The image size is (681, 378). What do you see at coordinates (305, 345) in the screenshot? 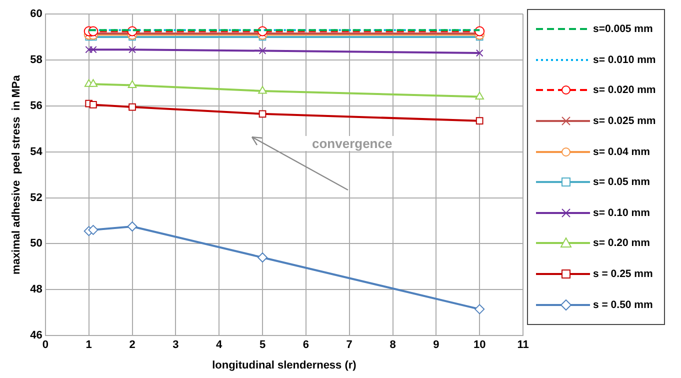
I see `x-tick-label: 6` at bounding box center [305, 345].